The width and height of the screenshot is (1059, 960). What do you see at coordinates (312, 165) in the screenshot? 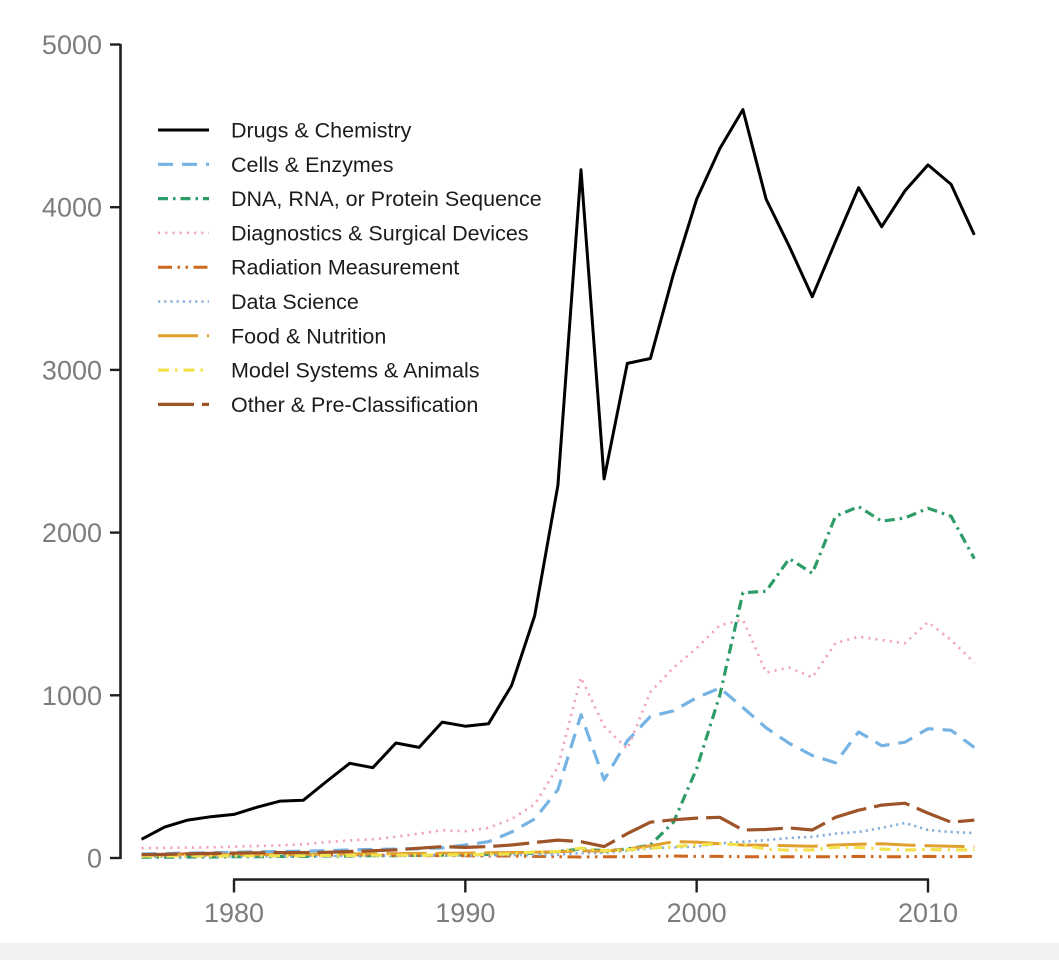
I see `legend-label-cells-enzymes: Cells & Enzymes` at bounding box center [312, 165].